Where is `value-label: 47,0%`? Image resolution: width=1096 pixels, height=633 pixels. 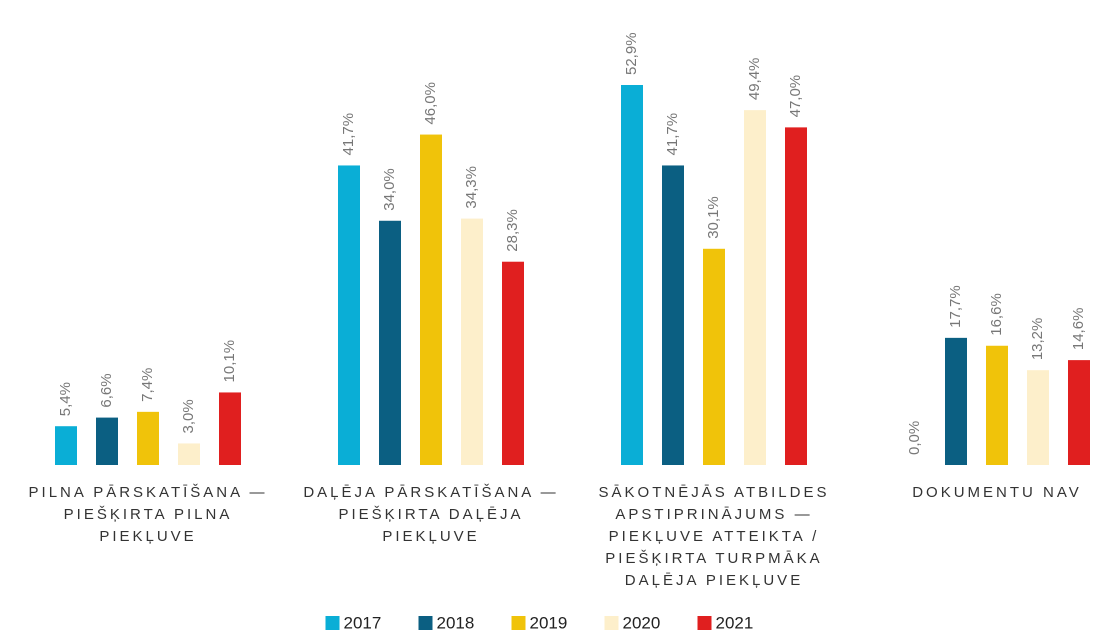 value-label: 47,0% is located at coordinates (795, 96).